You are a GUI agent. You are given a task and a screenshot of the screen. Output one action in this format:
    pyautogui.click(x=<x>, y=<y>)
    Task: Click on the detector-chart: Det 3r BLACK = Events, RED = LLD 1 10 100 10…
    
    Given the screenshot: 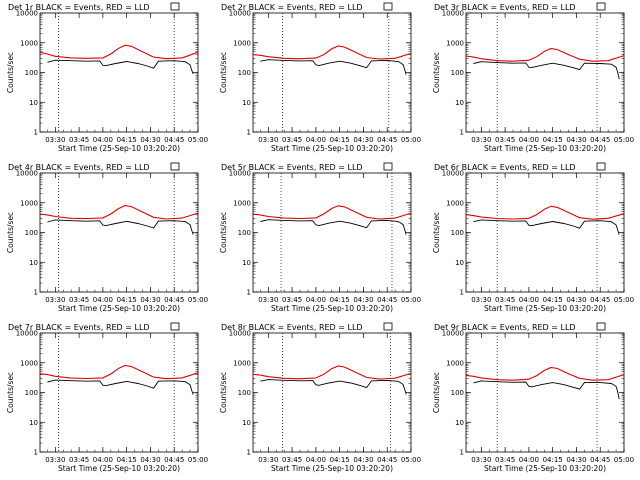 What is the action you would take?
    pyautogui.click(x=533, y=77)
    